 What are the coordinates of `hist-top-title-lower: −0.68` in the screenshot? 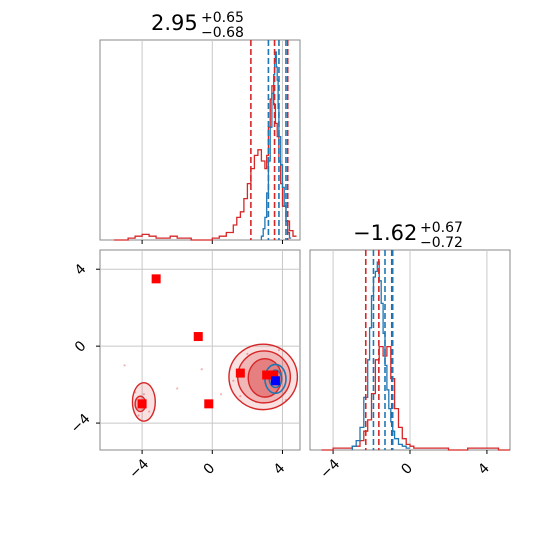 It's located at (222, 33).